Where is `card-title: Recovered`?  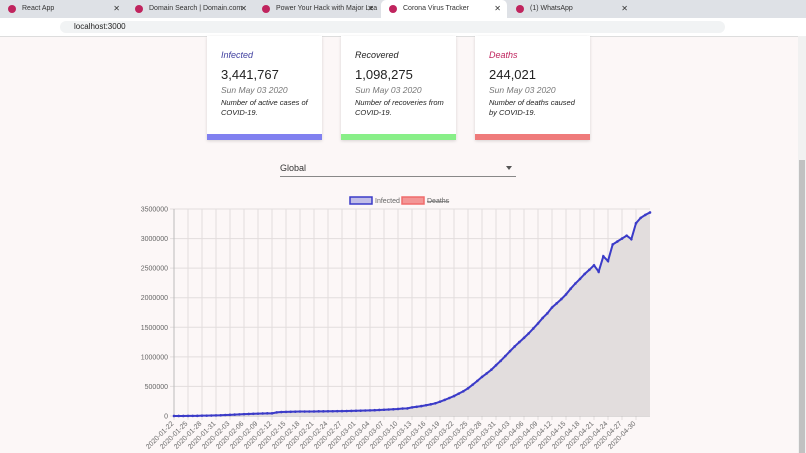 card-title: Recovered is located at coordinates (377, 55).